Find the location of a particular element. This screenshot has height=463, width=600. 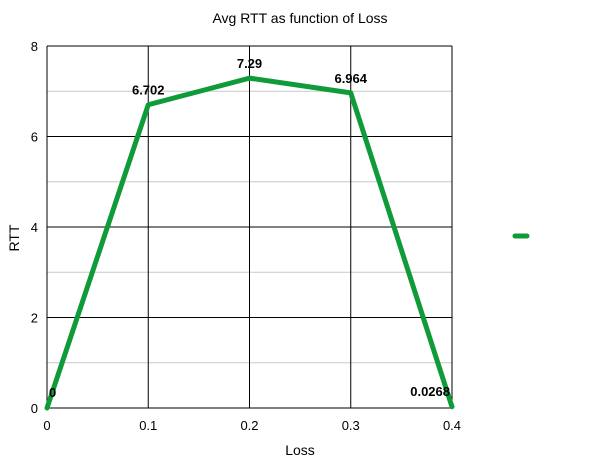

y-tick-label: 2 is located at coordinates (34, 318).